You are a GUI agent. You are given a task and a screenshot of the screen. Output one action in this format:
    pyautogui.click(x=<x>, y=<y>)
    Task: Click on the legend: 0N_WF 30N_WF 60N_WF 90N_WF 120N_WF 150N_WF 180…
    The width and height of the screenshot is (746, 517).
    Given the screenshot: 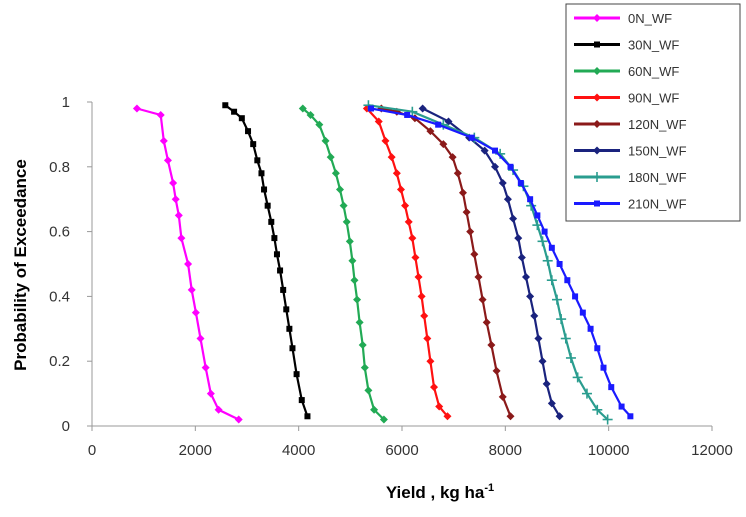 What is the action you would take?
    pyautogui.click(x=653, y=112)
    